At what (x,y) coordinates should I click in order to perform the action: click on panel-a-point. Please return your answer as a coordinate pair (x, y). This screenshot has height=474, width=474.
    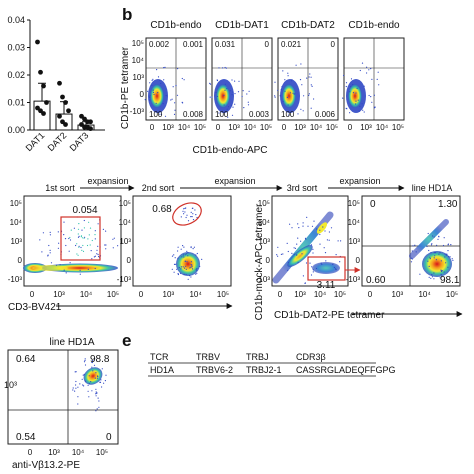
    Looking at the image, I should click on (46, 102).